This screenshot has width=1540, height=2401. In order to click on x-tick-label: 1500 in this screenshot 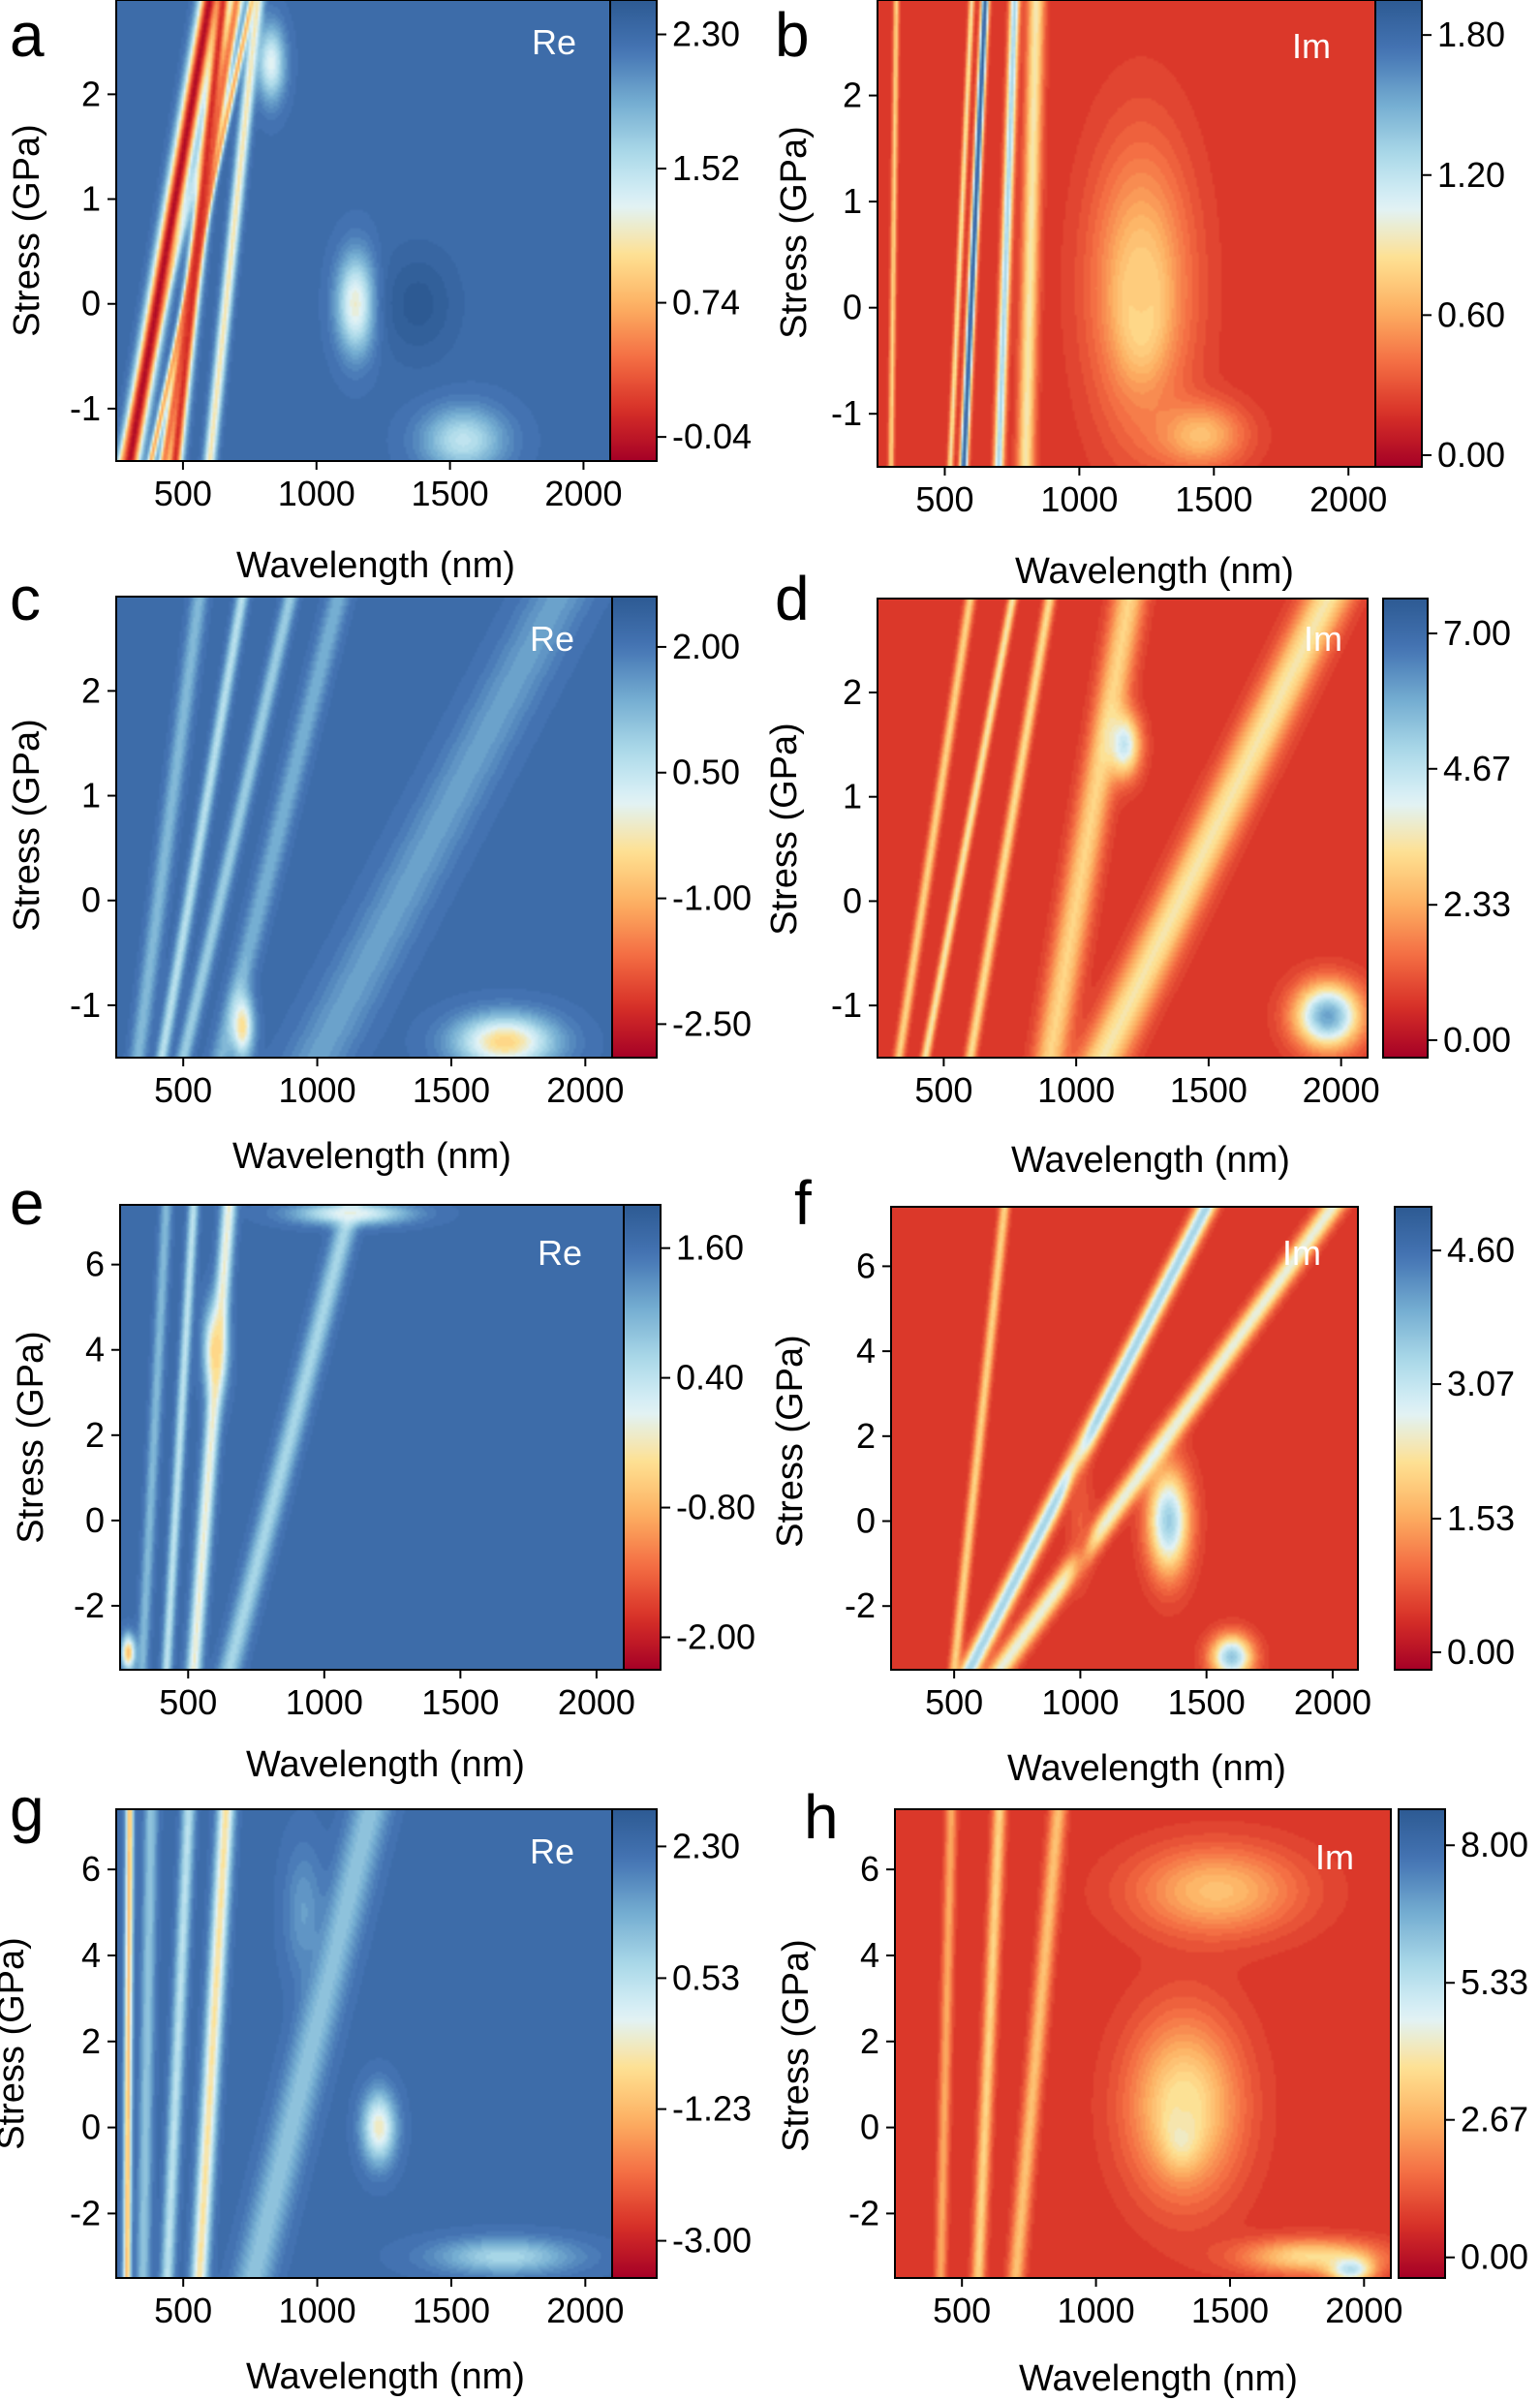, I will do `click(1207, 1702)`.